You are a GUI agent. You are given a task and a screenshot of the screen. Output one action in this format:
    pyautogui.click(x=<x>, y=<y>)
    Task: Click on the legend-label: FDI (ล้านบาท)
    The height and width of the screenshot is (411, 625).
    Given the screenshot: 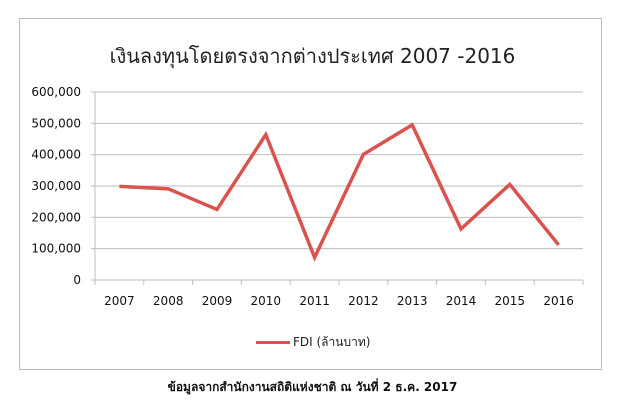 What is the action you would take?
    pyautogui.click(x=332, y=342)
    